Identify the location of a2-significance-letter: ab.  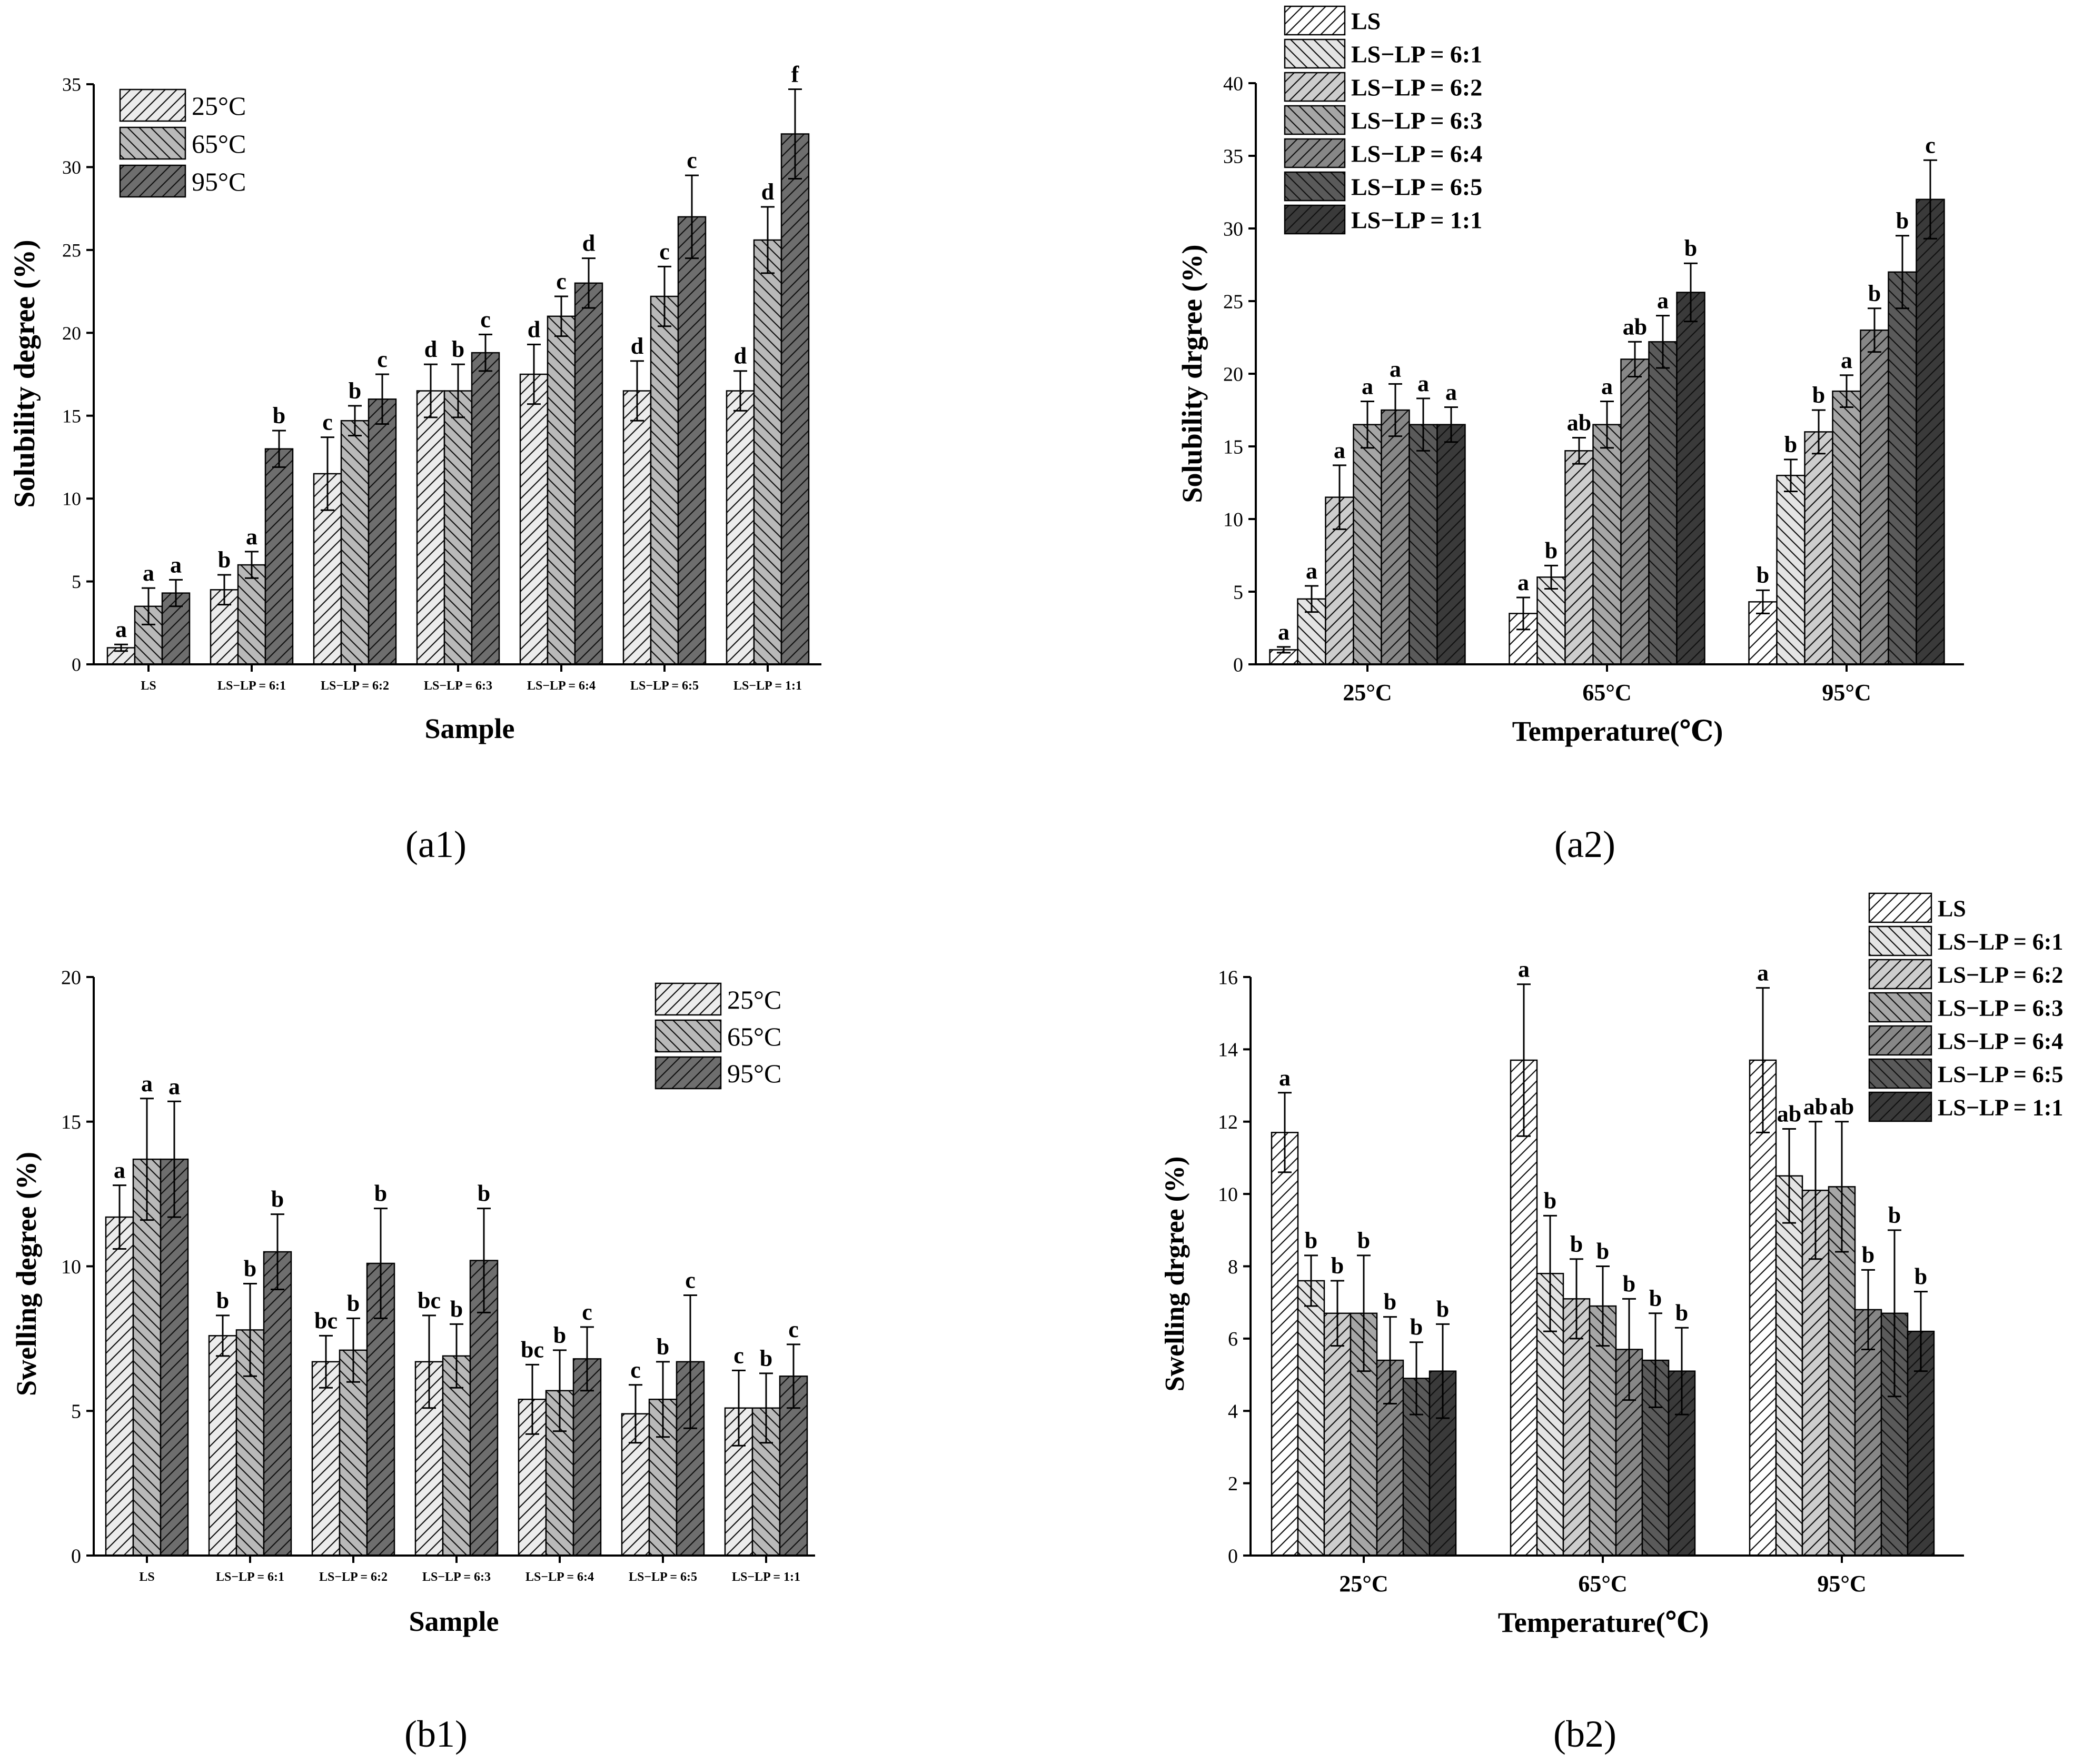
(1579, 422).